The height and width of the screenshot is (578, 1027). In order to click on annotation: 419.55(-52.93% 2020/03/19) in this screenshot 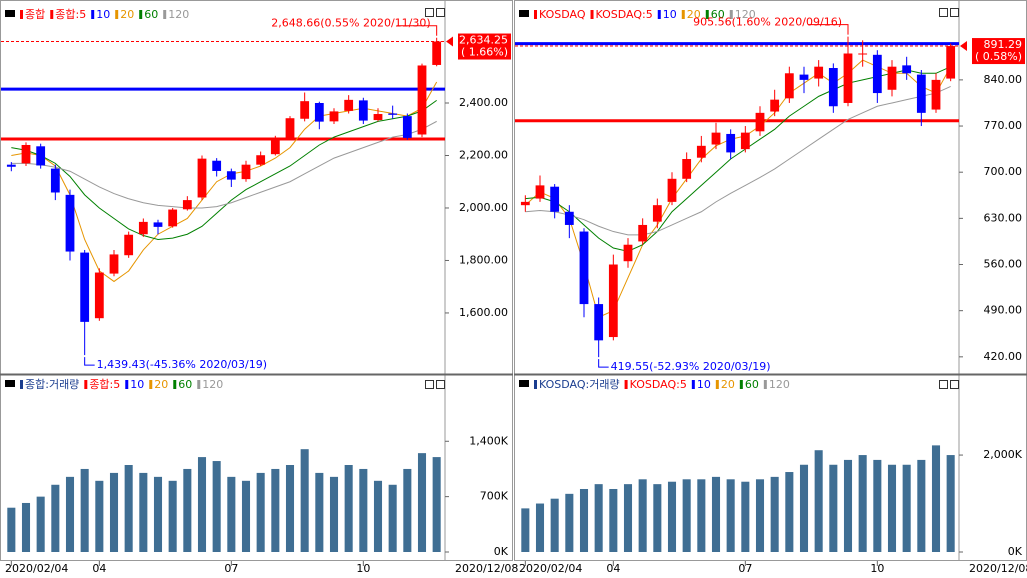, I will do `click(691, 366)`.